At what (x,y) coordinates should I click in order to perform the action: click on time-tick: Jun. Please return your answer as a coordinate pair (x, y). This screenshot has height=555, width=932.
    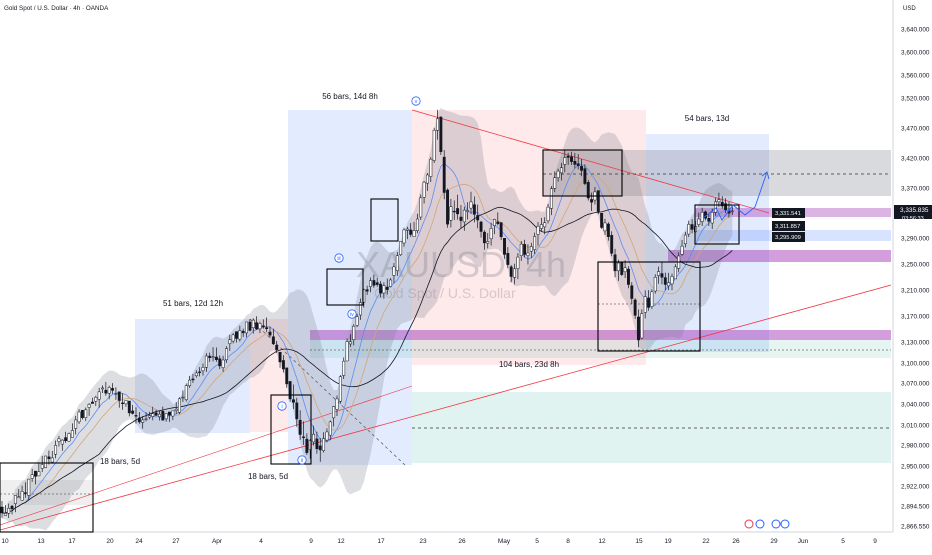
    Looking at the image, I should click on (803, 541).